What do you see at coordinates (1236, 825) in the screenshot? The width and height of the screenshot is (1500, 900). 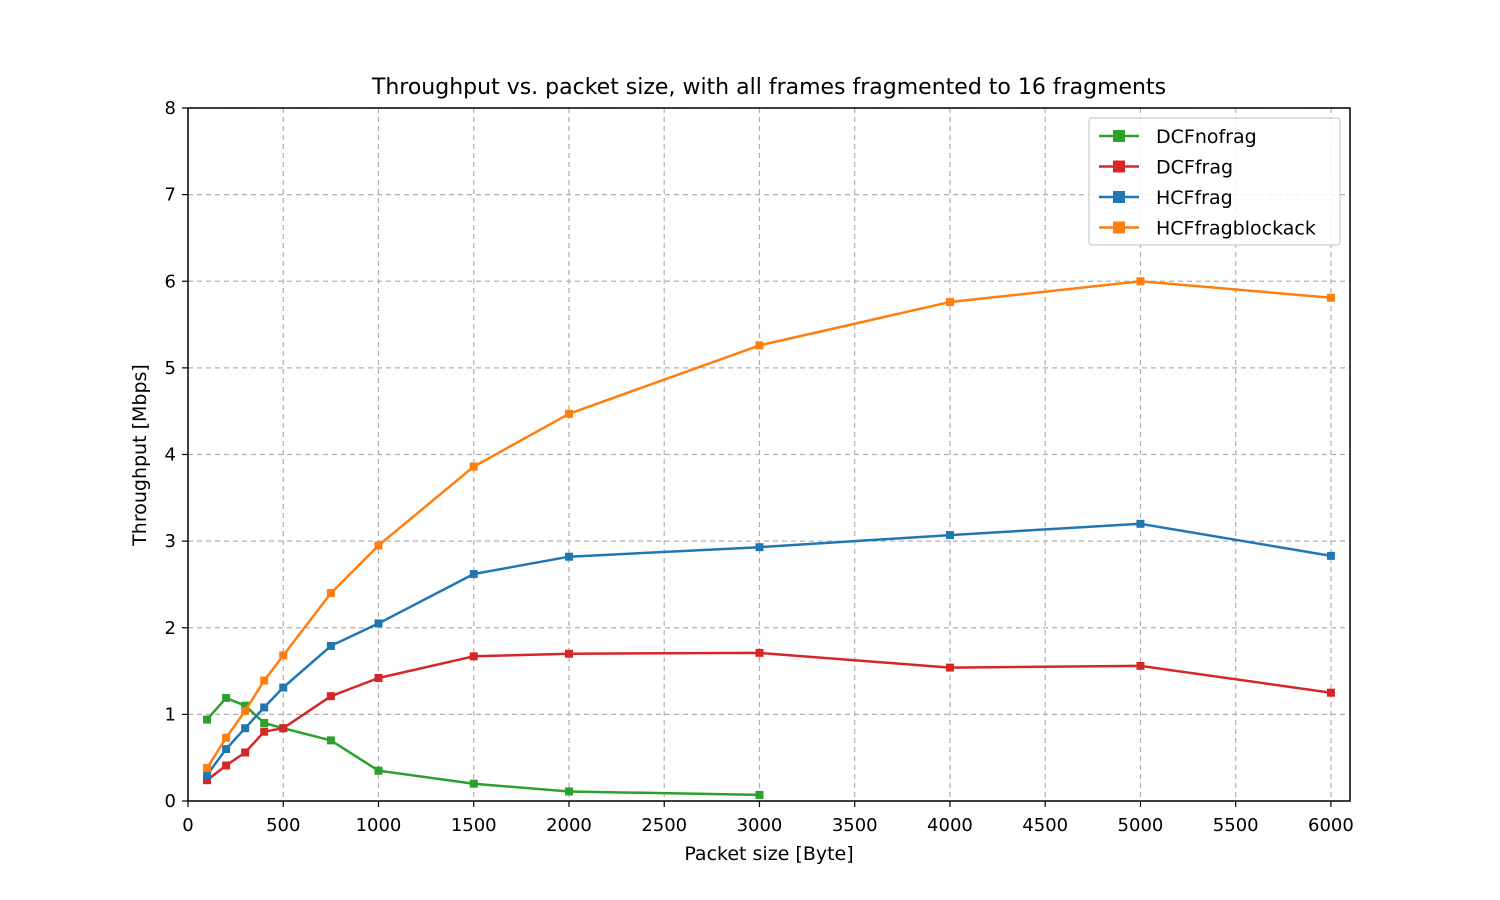 I see `x-tick-label: 5500` at bounding box center [1236, 825].